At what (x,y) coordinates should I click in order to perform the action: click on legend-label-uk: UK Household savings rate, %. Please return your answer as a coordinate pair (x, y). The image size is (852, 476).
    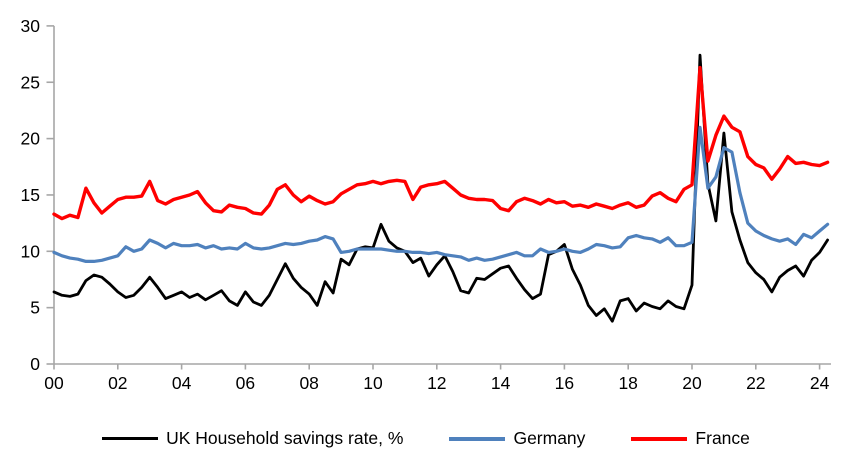
    Looking at the image, I should click on (285, 438).